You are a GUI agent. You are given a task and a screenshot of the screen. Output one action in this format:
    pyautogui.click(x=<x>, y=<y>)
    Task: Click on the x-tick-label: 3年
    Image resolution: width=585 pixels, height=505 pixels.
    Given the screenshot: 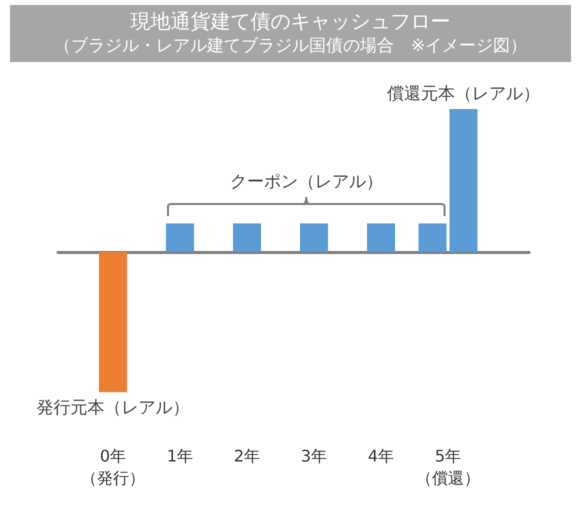 What is the action you would take?
    pyautogui.click(x=314, y=456)
    